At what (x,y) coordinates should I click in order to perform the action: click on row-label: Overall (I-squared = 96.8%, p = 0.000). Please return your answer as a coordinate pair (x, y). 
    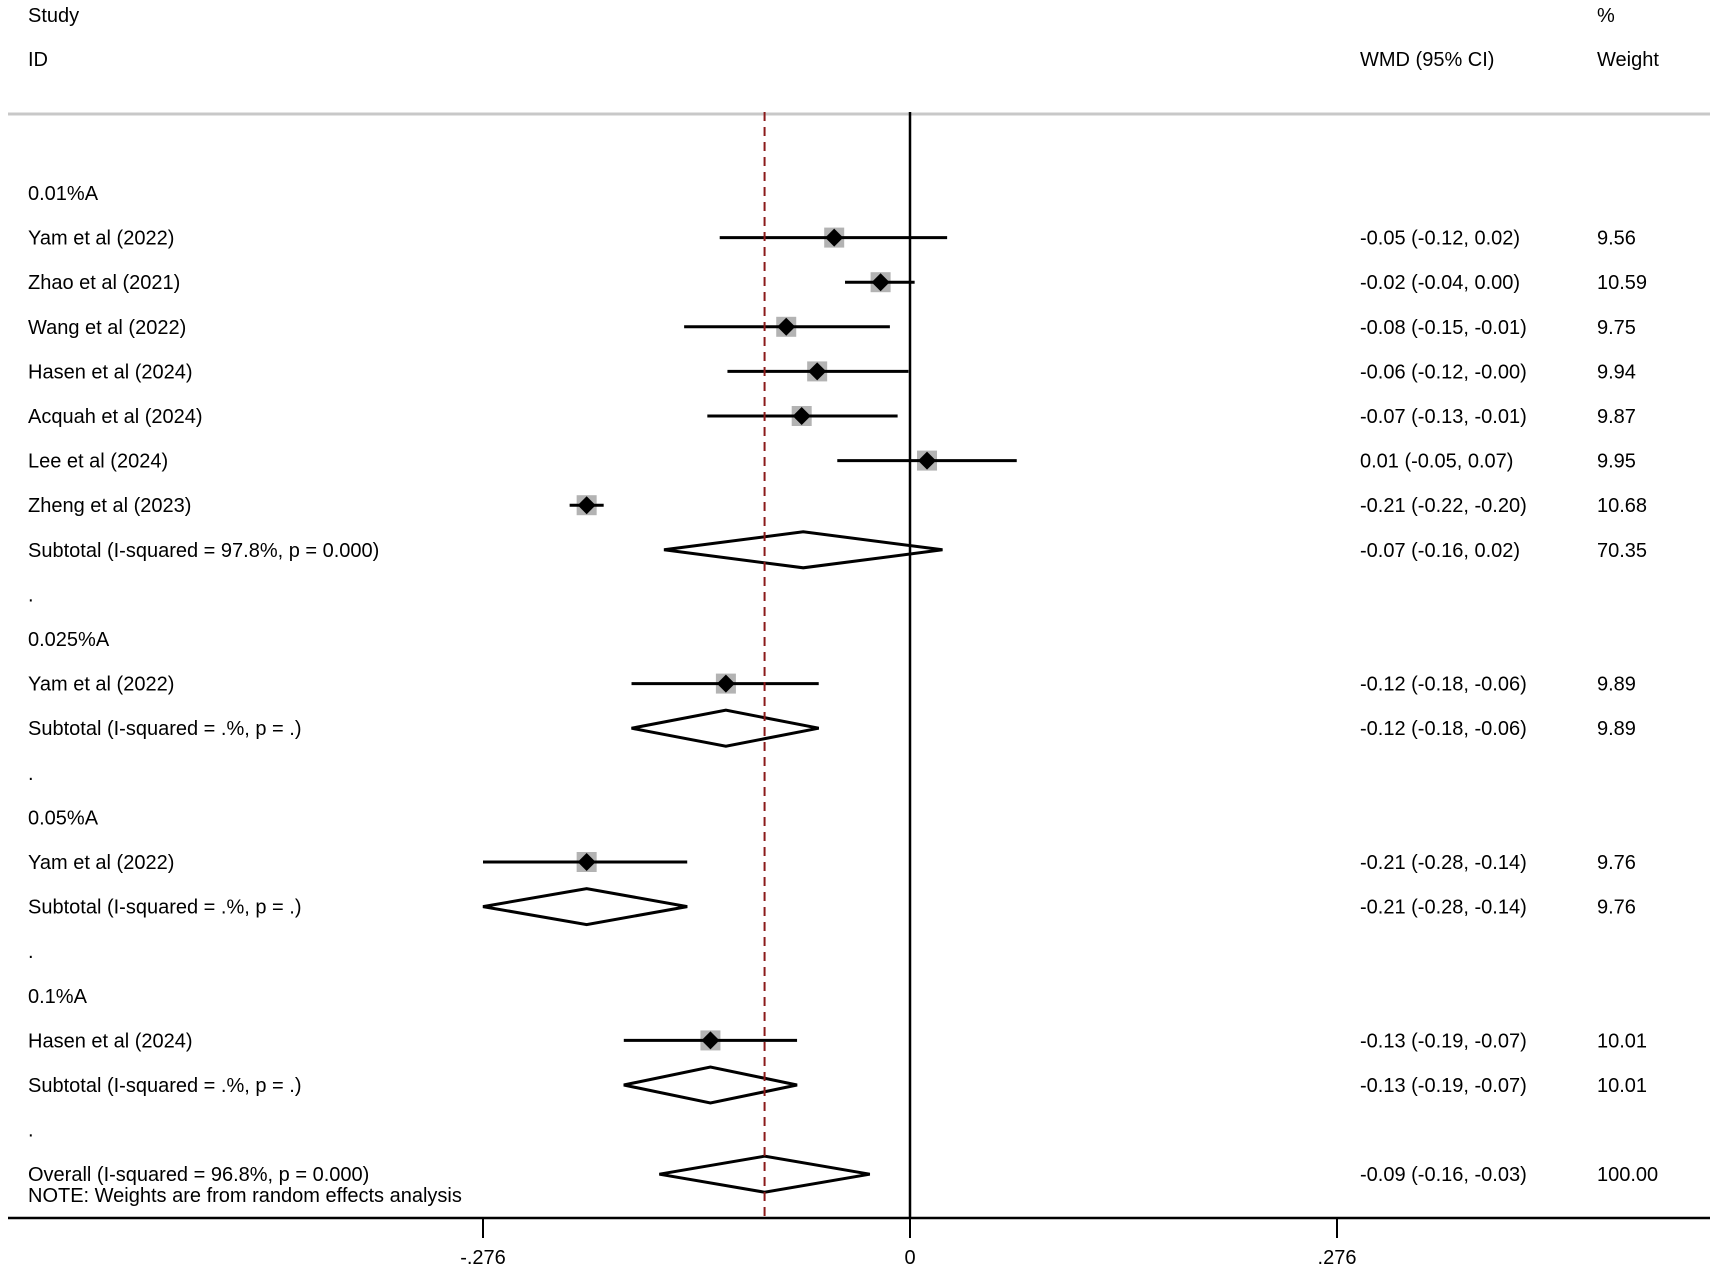
    Looking at the image, I should click on (198, 1175).